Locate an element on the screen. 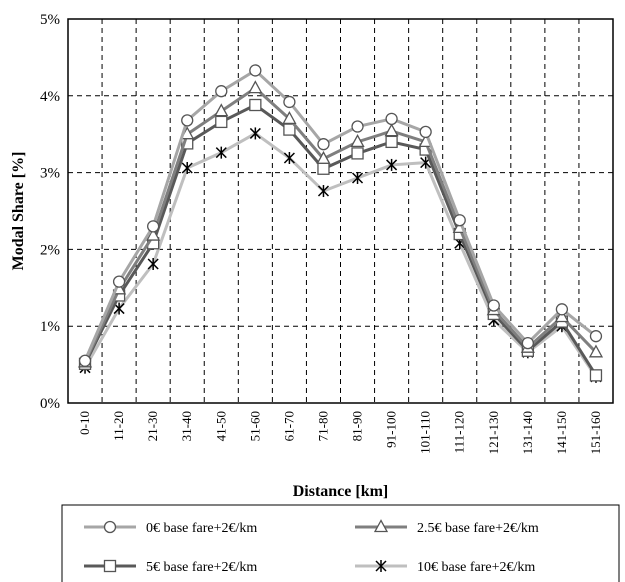  legend-label: 10€ base fare+2€/km is located at coordinates (476, 567).